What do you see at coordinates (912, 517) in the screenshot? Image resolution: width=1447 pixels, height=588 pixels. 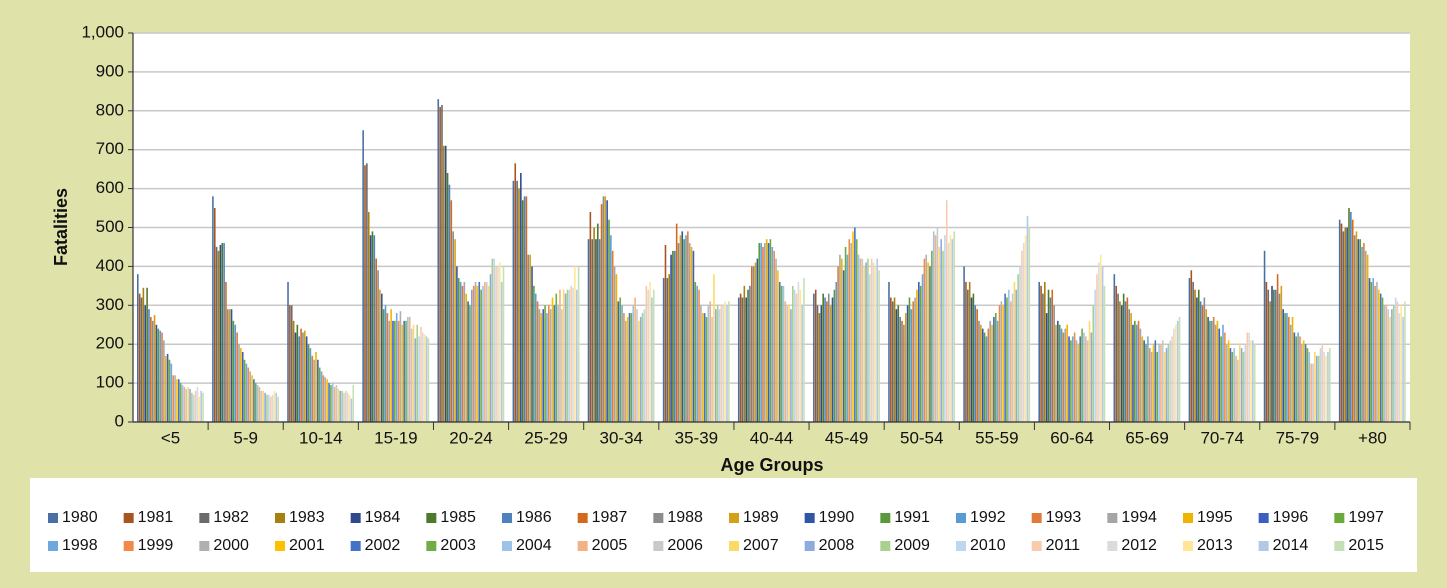 I see `legend-label: 1991` at bounding box center [912, 517].